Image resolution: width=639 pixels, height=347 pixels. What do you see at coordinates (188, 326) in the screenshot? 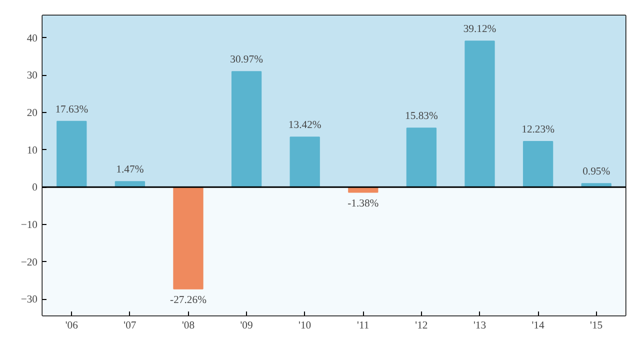
I see `x-tick-label: '08` at bounding box center [188, 326].